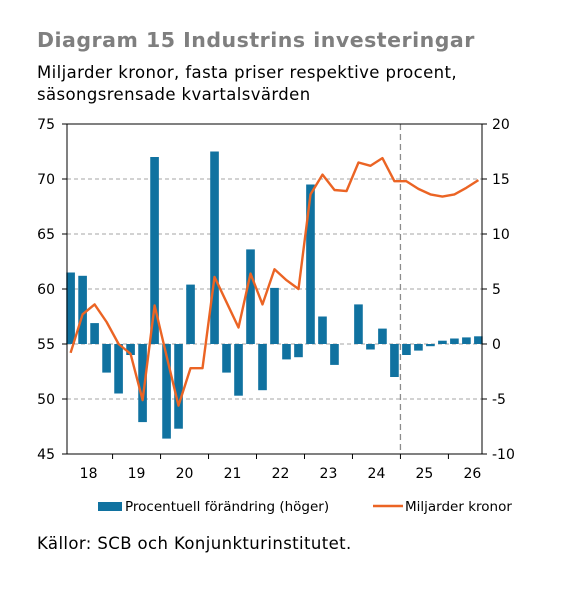 The image size is (587, 610). What do you see at coordinates (501, 125) in the screenshot?
I see `right-tick-label: 20` at bounding box center [501, 125].